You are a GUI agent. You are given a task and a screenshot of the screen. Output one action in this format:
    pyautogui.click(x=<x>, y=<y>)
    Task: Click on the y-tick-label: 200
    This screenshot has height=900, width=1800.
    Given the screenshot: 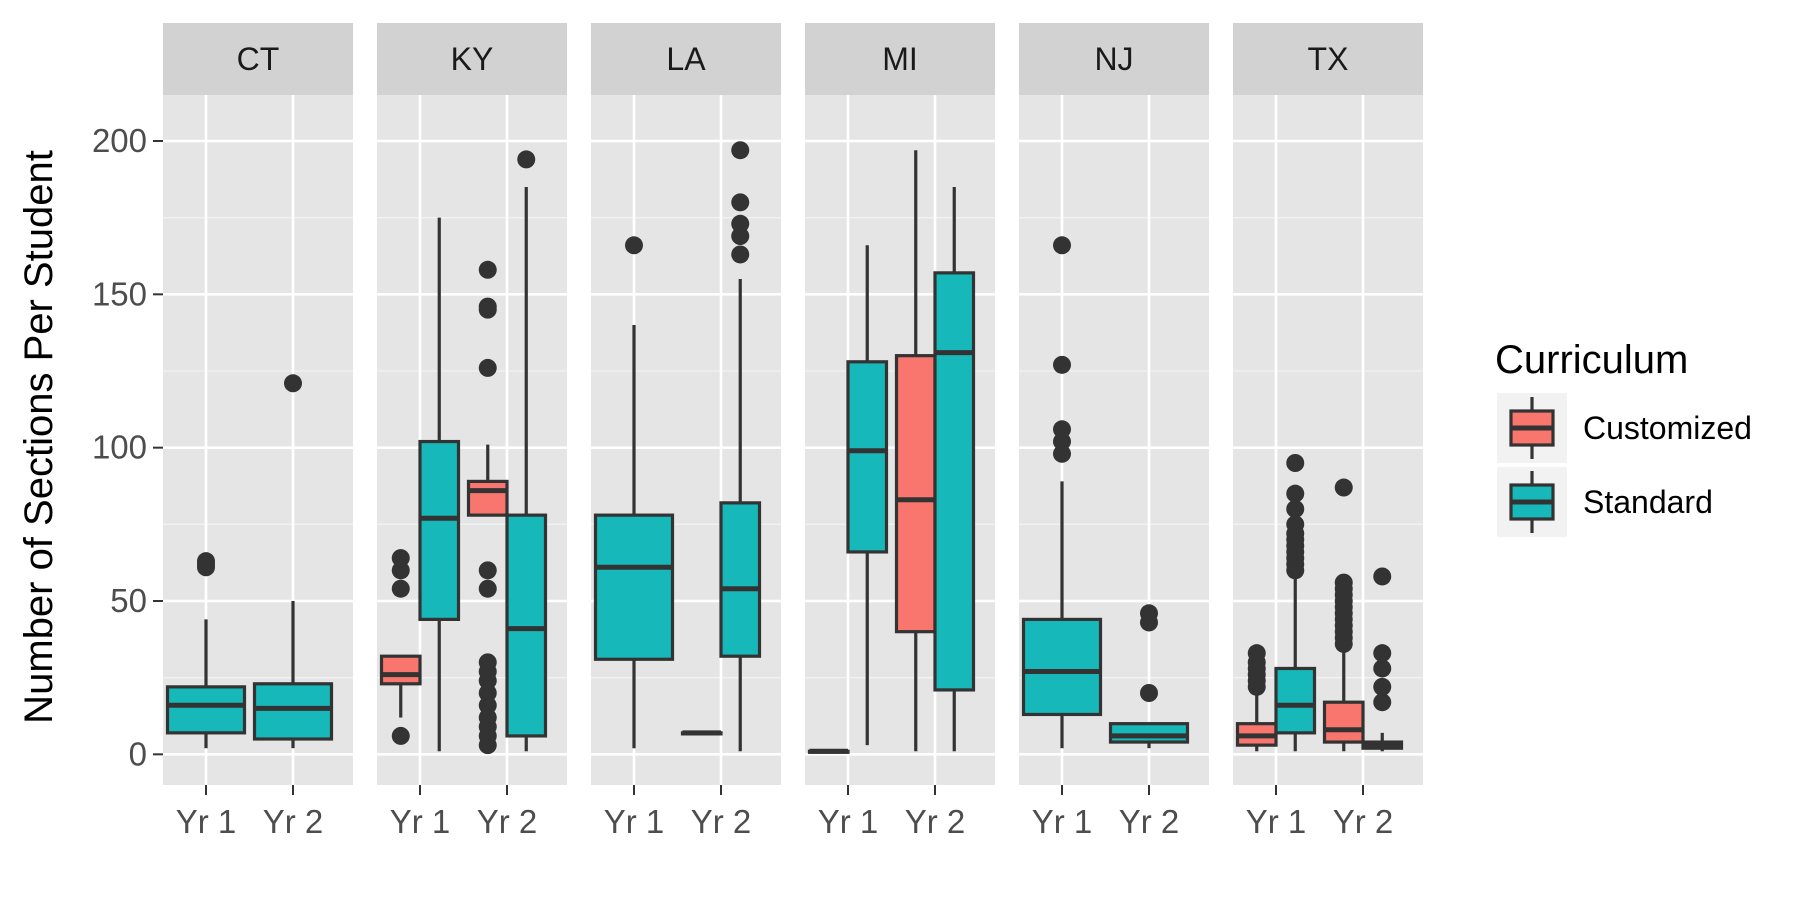 What is the action you would take?
    pyautogui.click(x=119, y=140)
    